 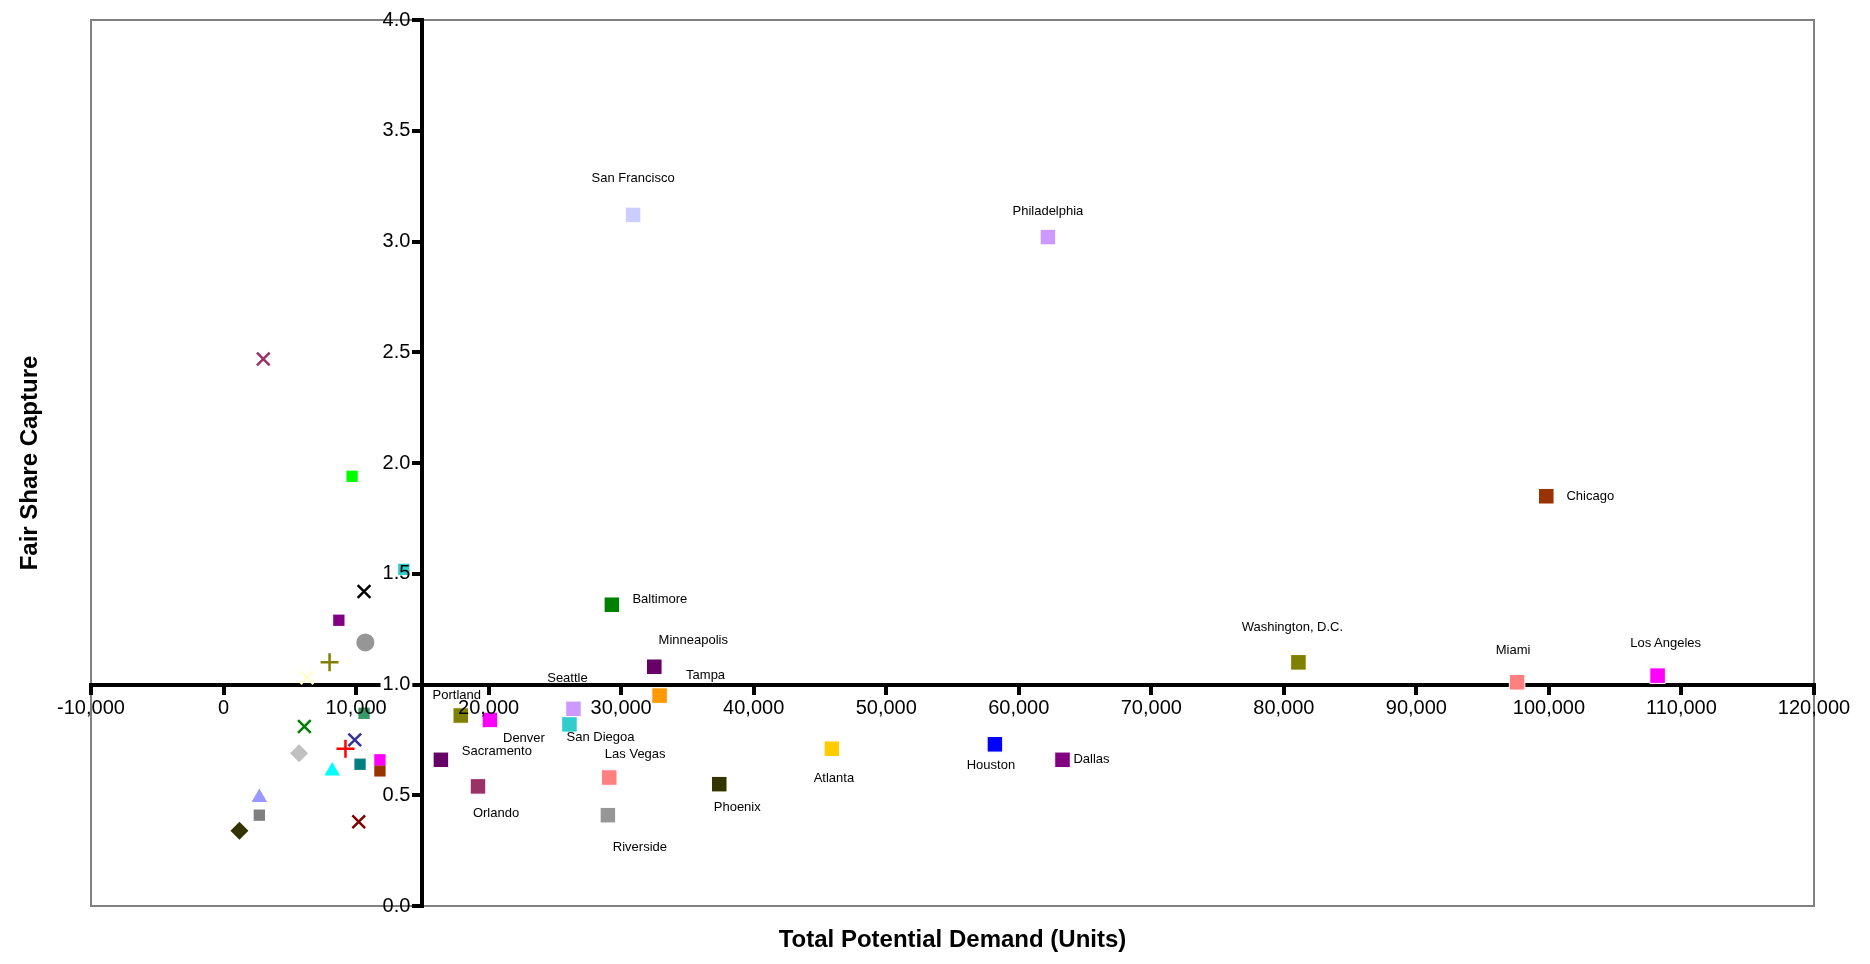 I want to click on series-label: San Diegoa, so click(x=601, y=736).